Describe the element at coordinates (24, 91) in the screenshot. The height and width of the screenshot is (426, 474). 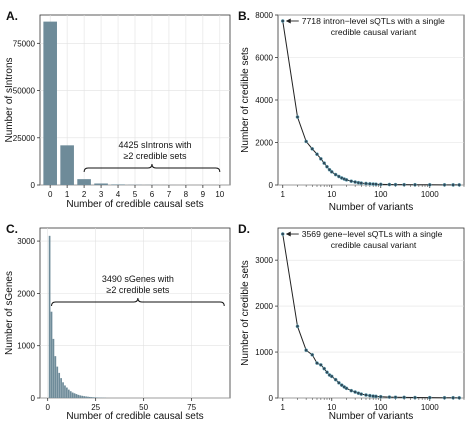
I see `y-tick-label: 50000` at that location.